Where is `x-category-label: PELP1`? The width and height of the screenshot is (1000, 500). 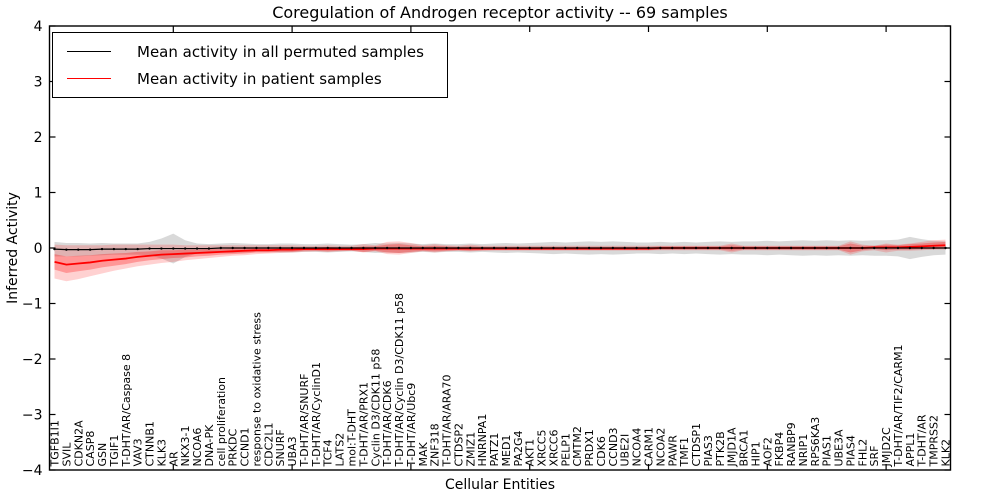 x-category-label: PELP1 is located at coordinates (565, 449).